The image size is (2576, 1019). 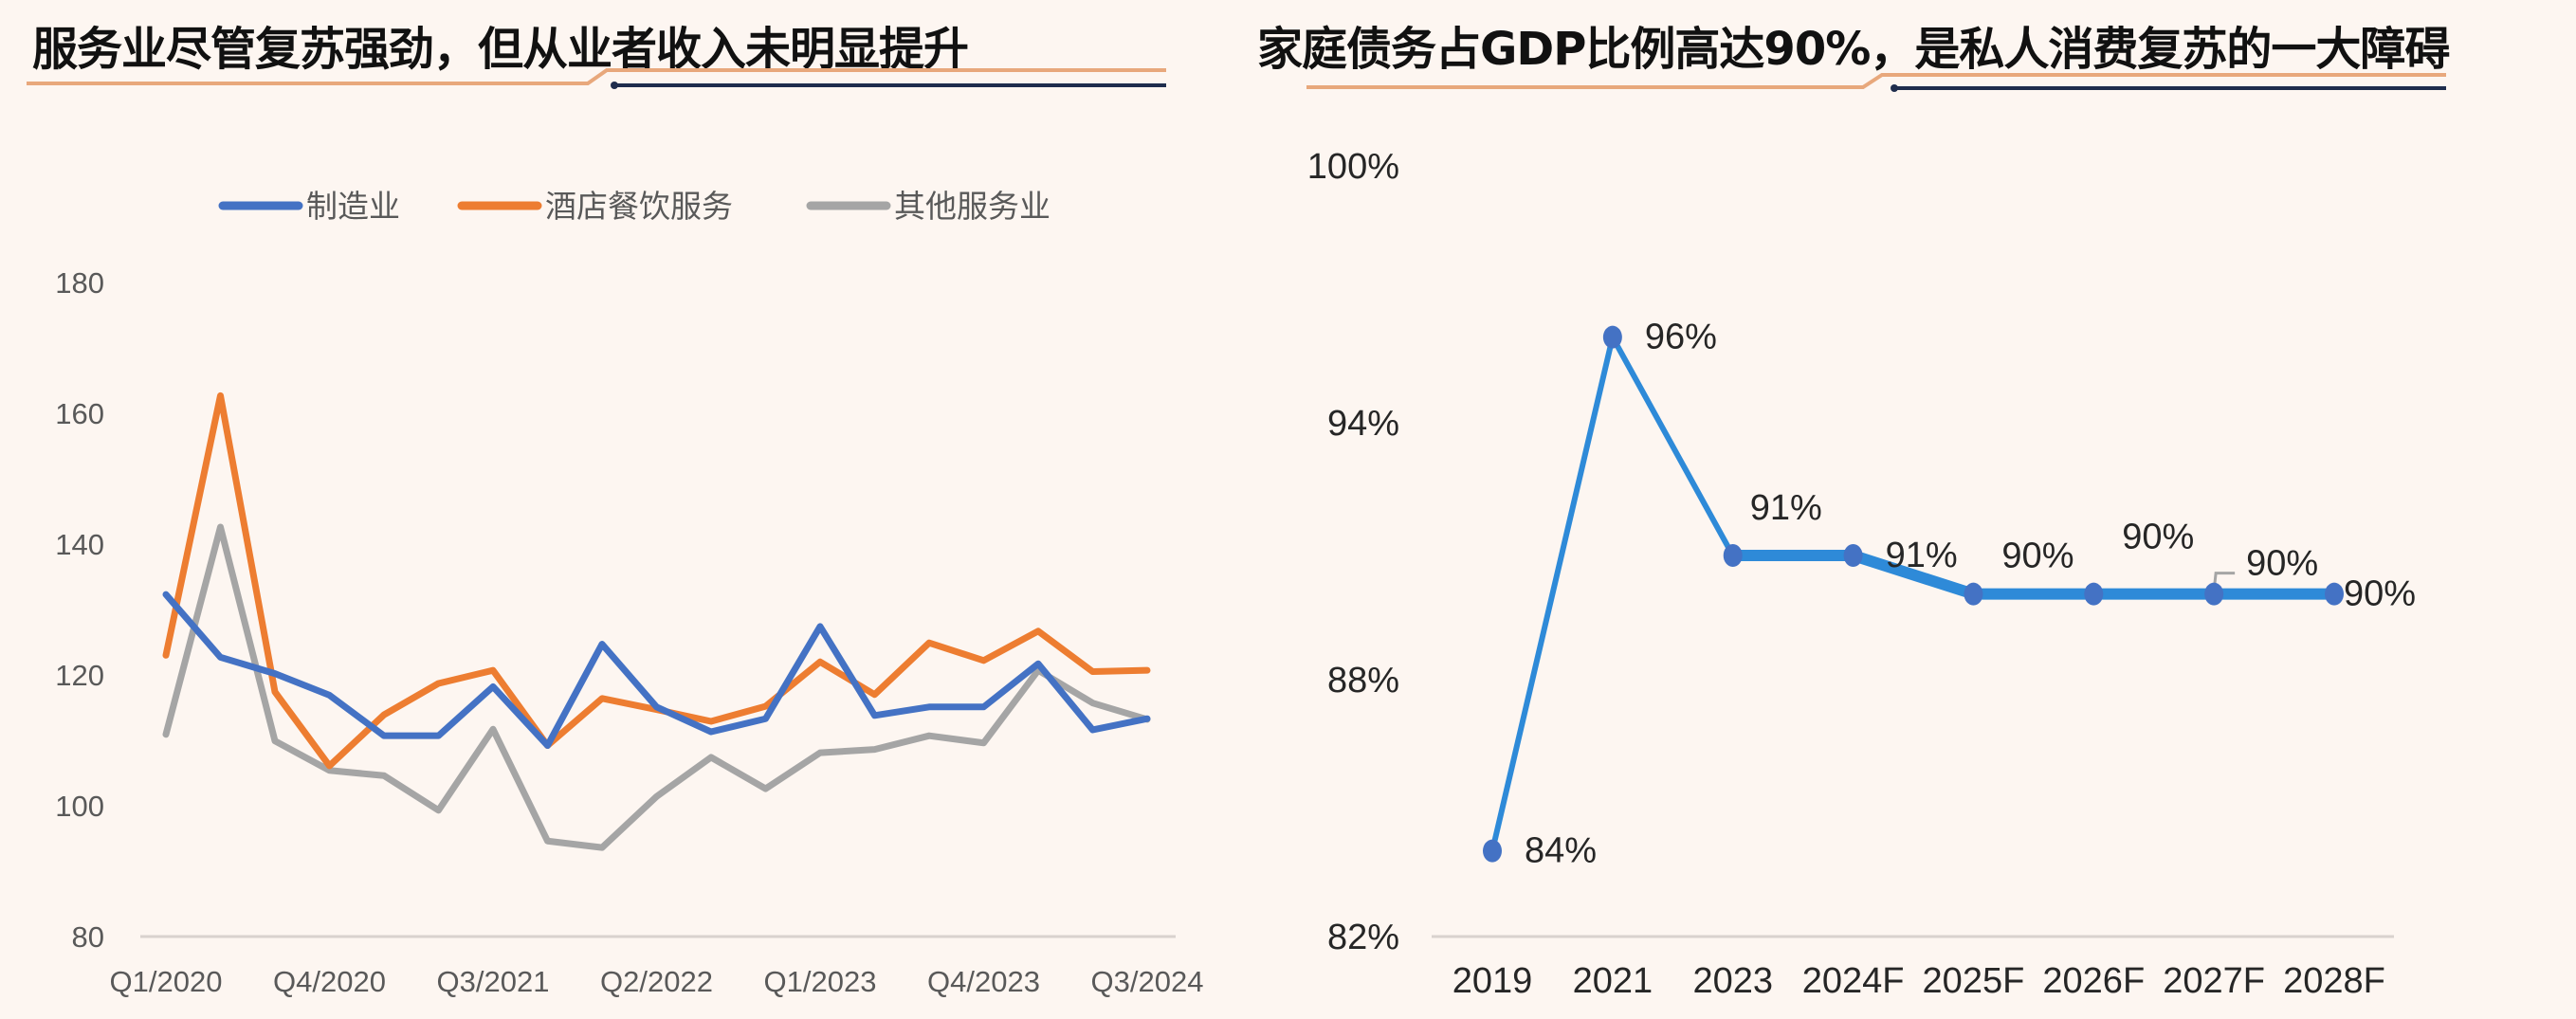 I want to click on right-chart-title: 家庭债务占GDP比例高达90%，是私人消费复苏的一大障碍, so click(x=1853, y=49).